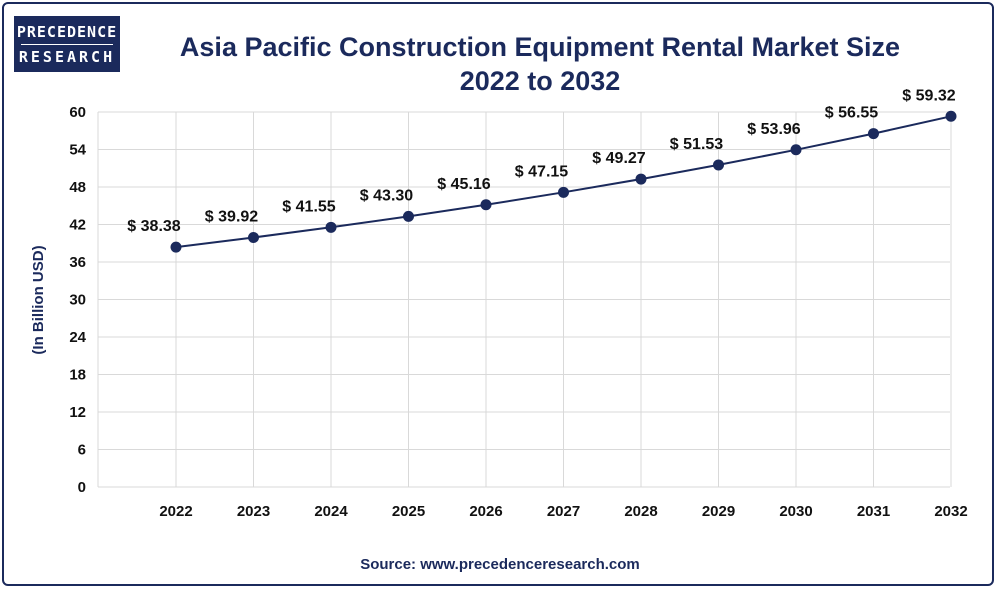 This screenshot has width=1000, height=592. Describe the element at coordinates (873, 511) in the screenshot. I see `x-tick-label: 2031` at that location.